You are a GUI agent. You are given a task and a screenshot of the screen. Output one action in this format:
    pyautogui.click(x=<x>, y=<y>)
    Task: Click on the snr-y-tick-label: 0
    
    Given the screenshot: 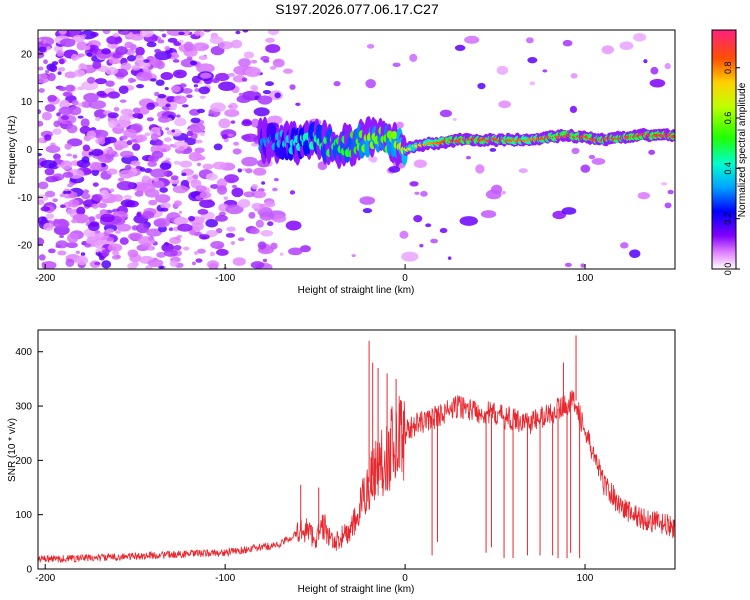 What is the action you would take?
    pyautogui.click(x=29, y=570)
    